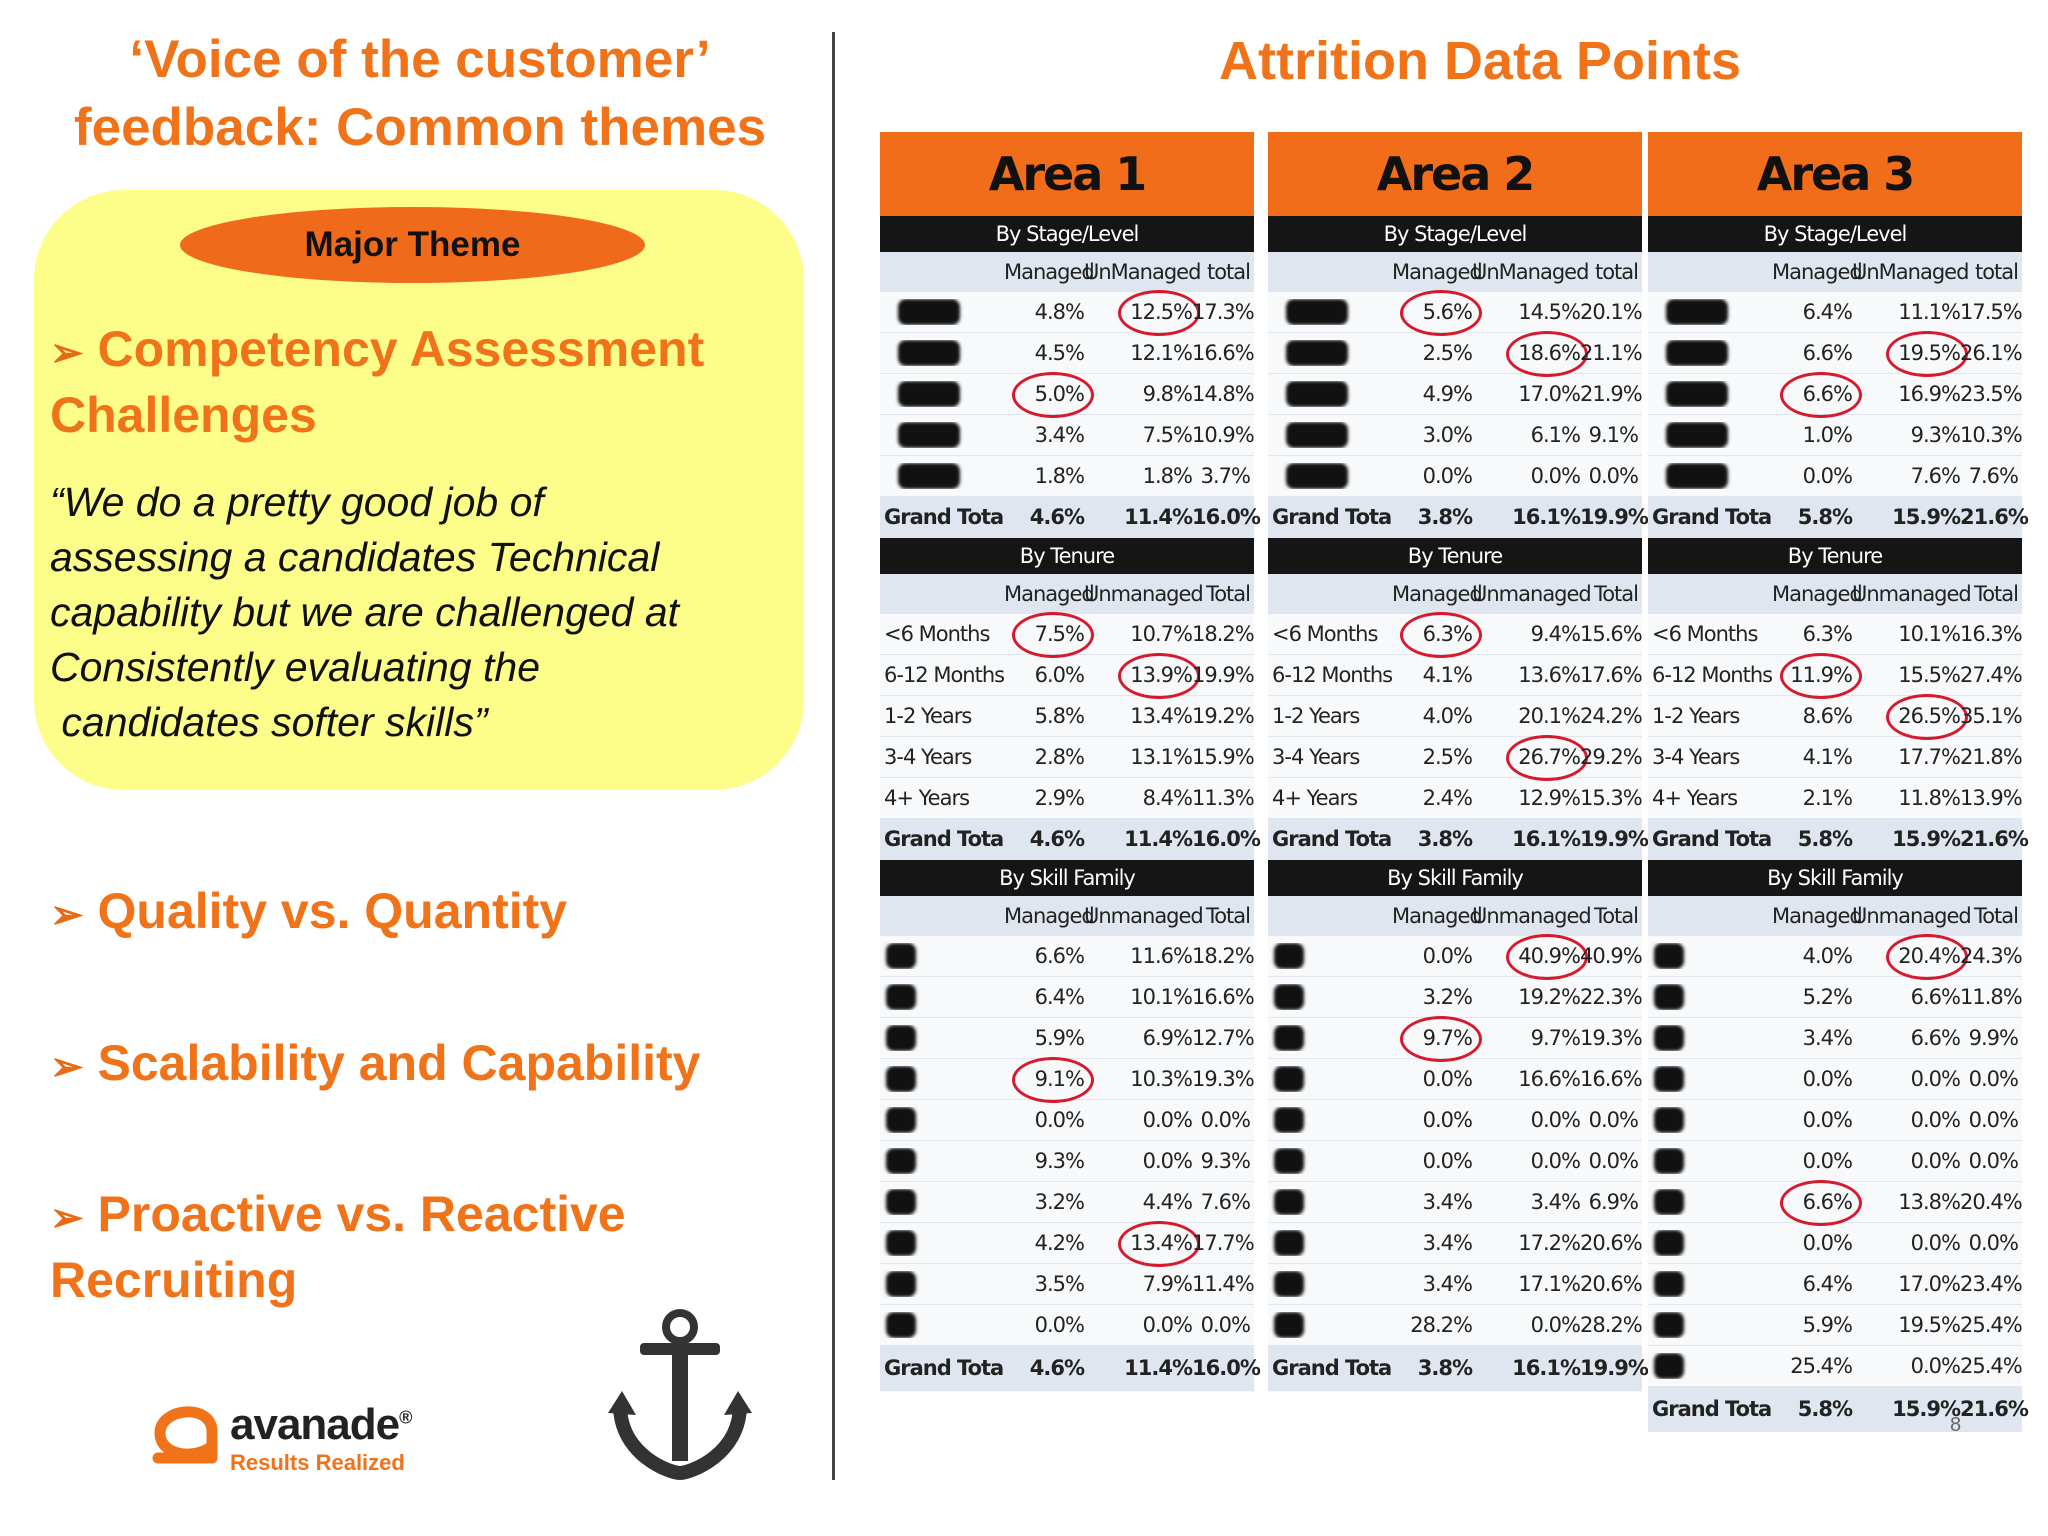 The image size is (2048, 1536). I want to click on table-row: 1-2 Years 5.8% 13.4% 19.2%, so click(1067, 716).